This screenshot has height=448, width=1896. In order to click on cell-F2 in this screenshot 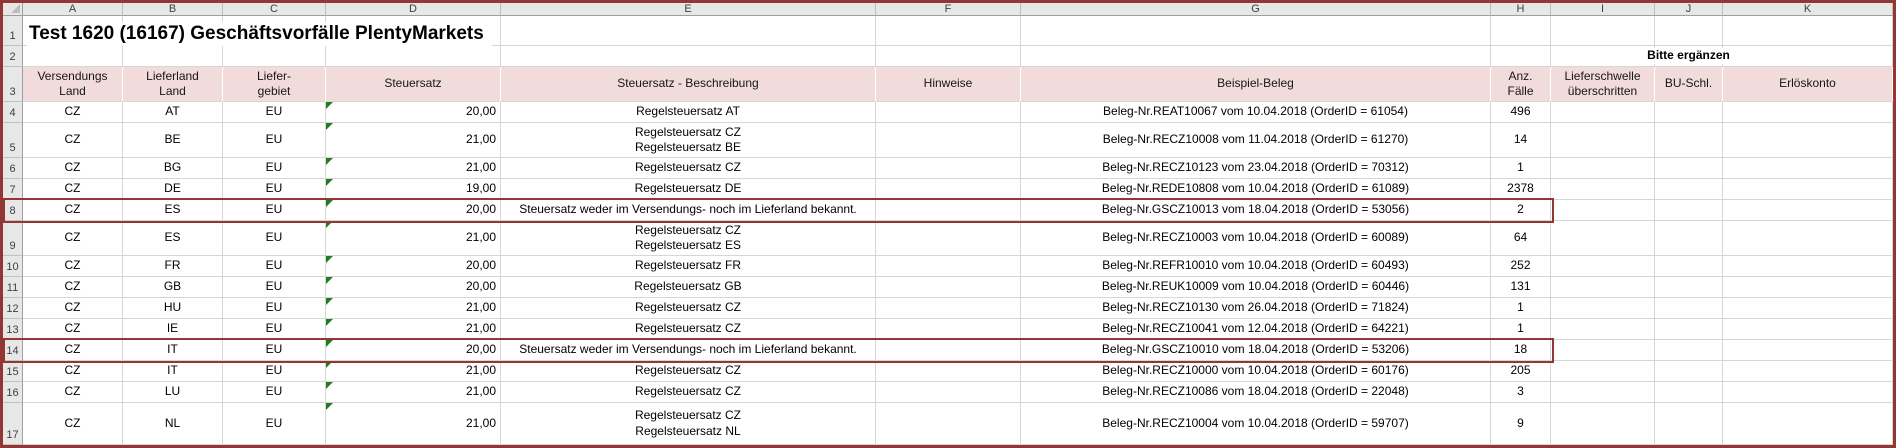, I will do `click(948, 56)`.